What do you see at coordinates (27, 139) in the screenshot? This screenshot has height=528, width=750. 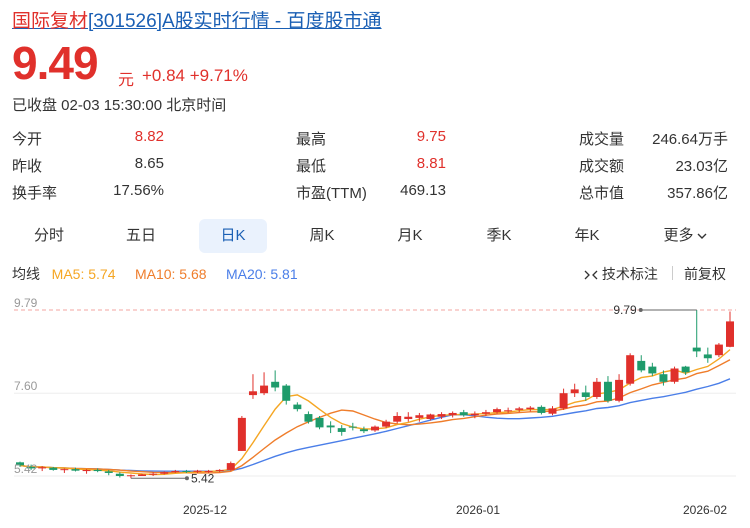 I see `open-label: 今开` at bounding box center [27, 139].